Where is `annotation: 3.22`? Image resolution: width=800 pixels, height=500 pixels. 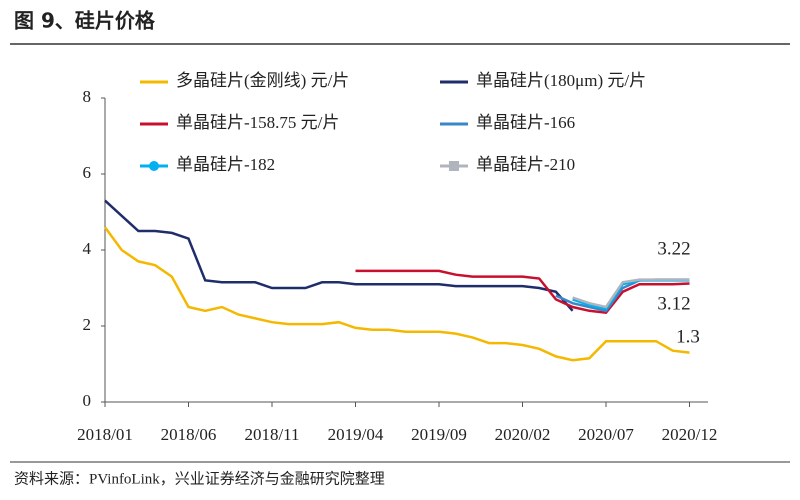 annotation: 3.22 is located at coordinates (673, 248).